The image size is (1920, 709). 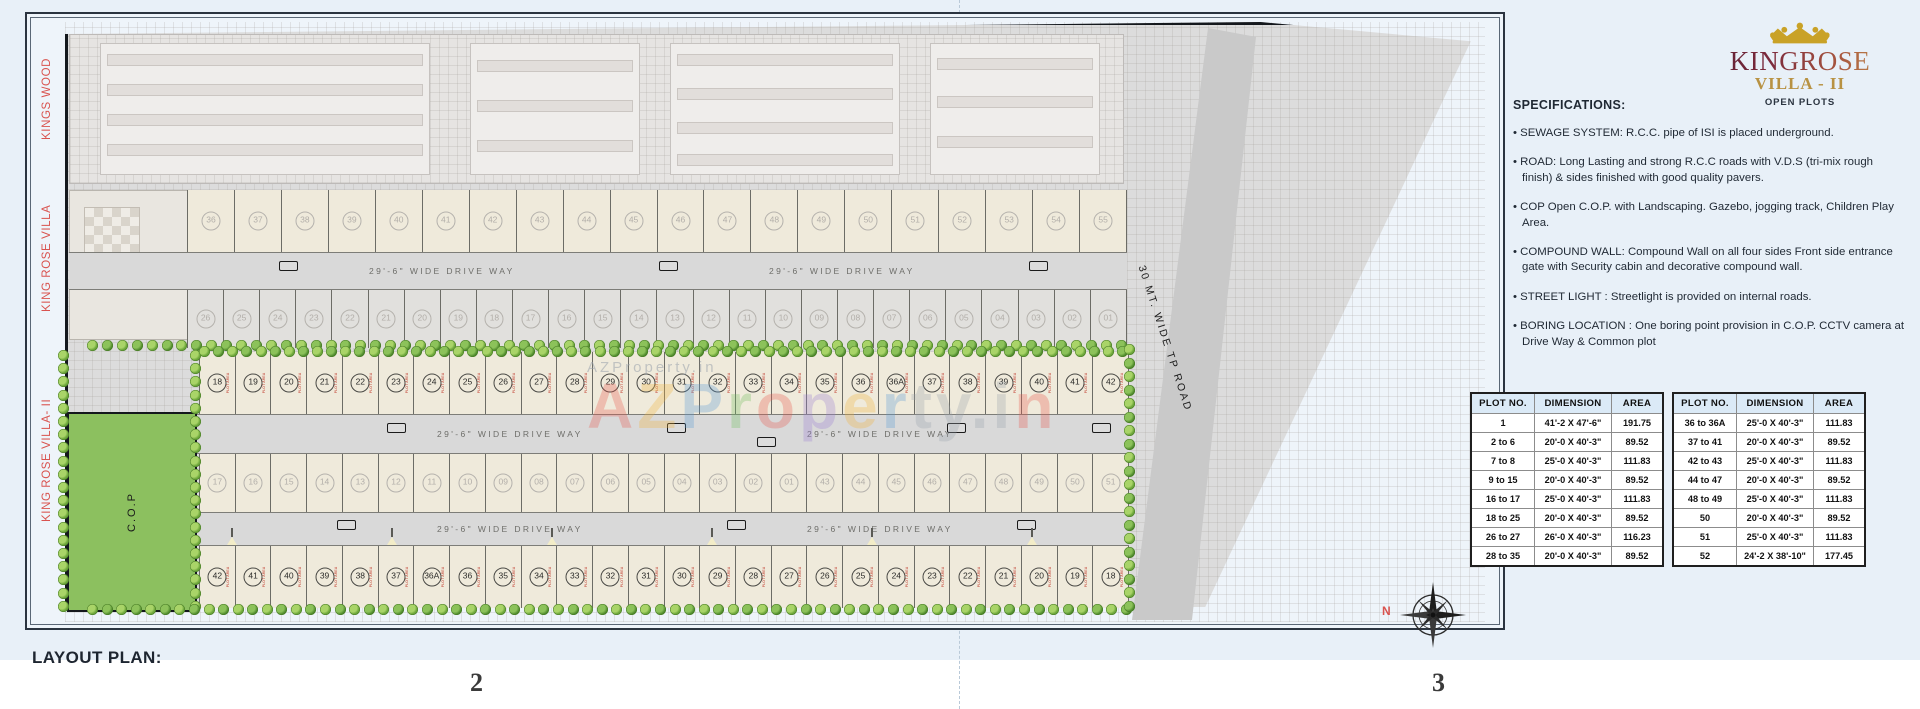 I want to click on plot-cell: 06, so click(x=610, y=483).